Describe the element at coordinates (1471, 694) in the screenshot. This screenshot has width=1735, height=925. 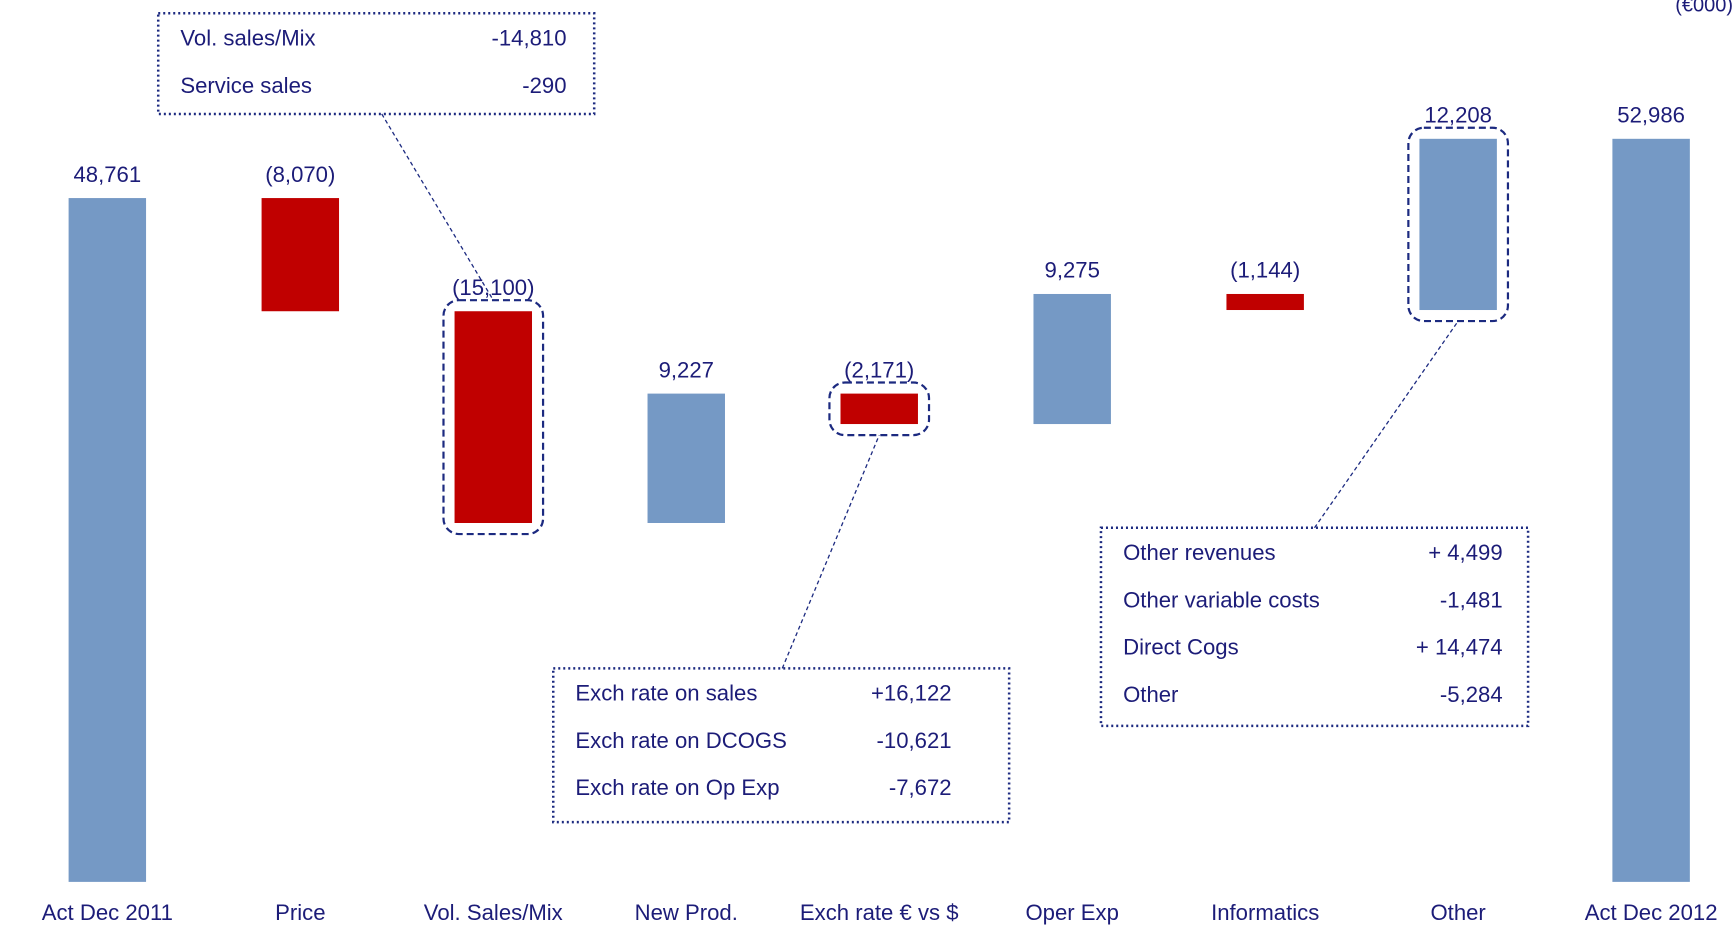
I see `callout-value: -5,284` at that location.